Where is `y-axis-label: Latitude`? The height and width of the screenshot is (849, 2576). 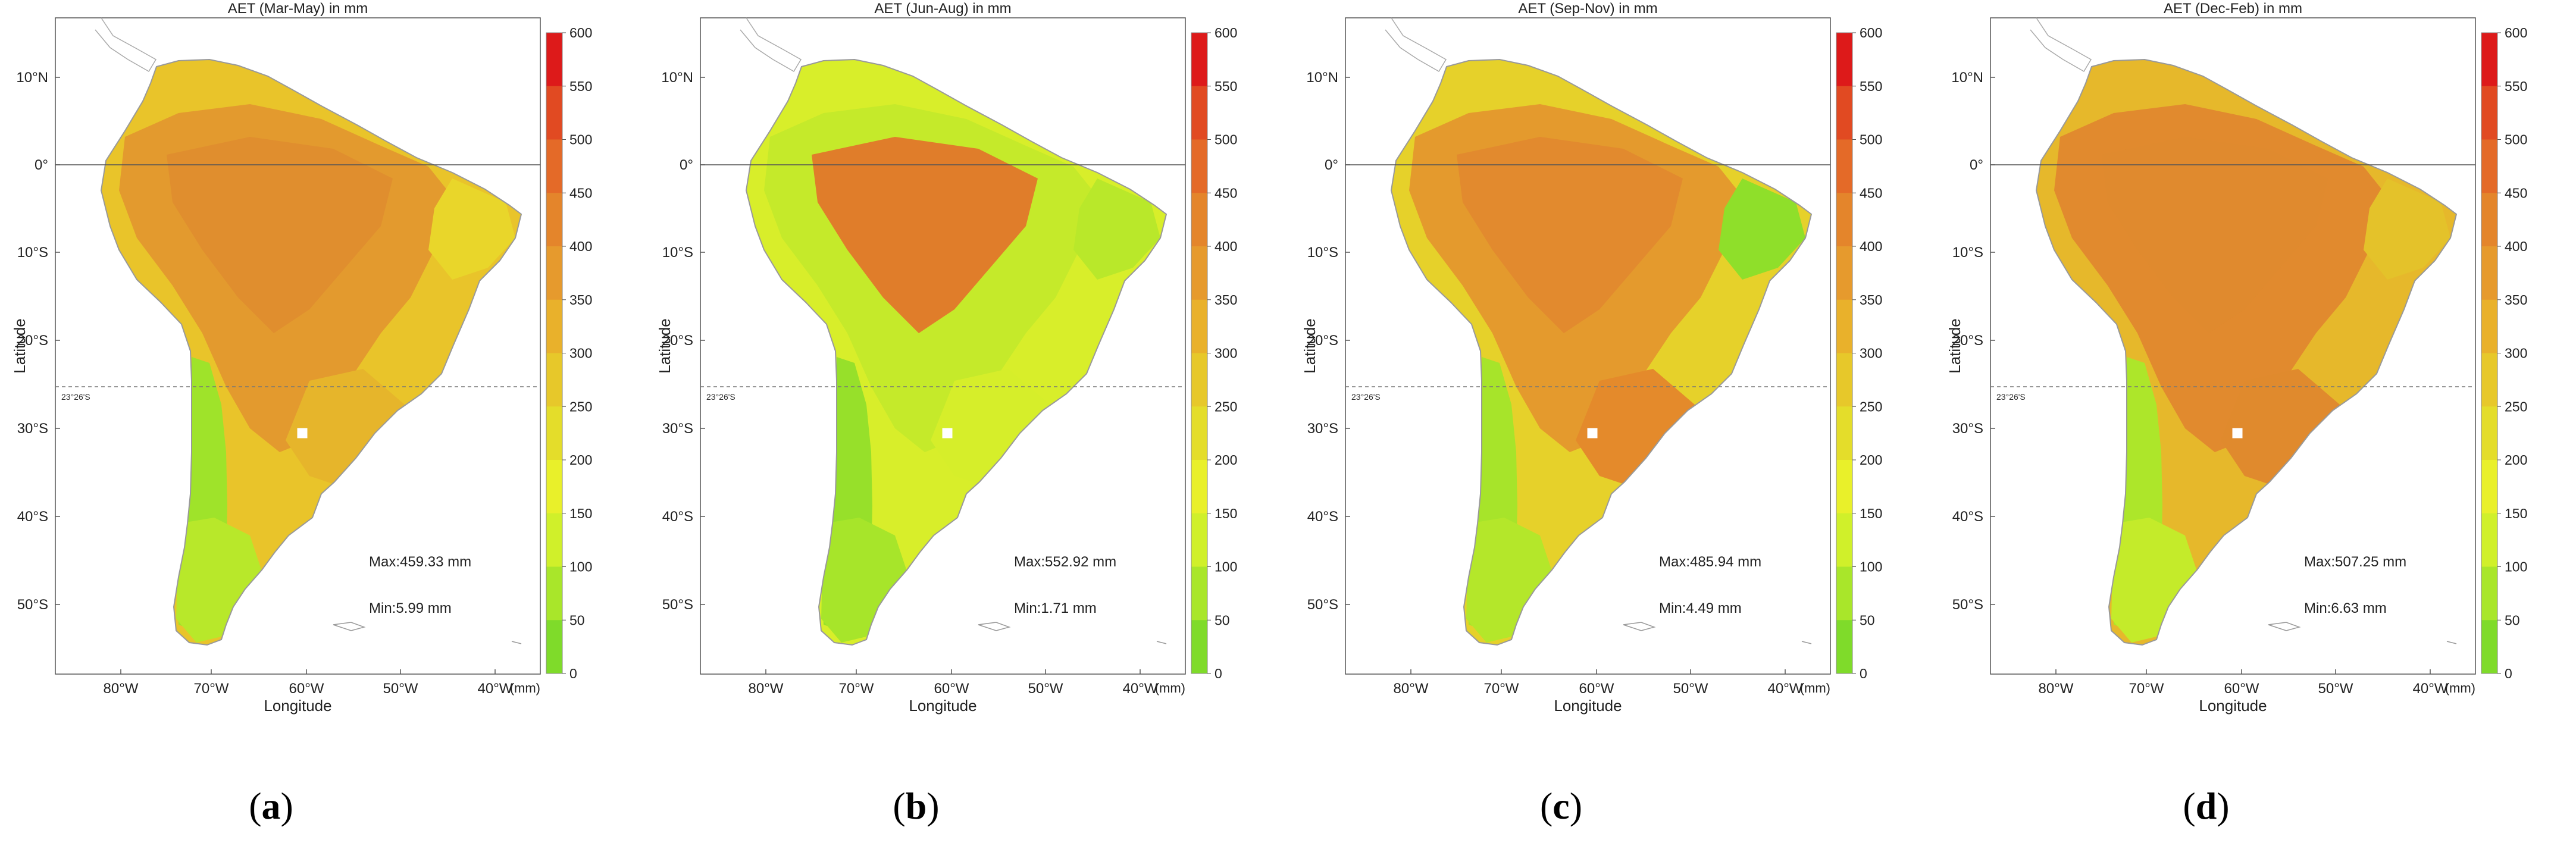
y-axis-label: Latitude is located at coordinates (1955, 346).